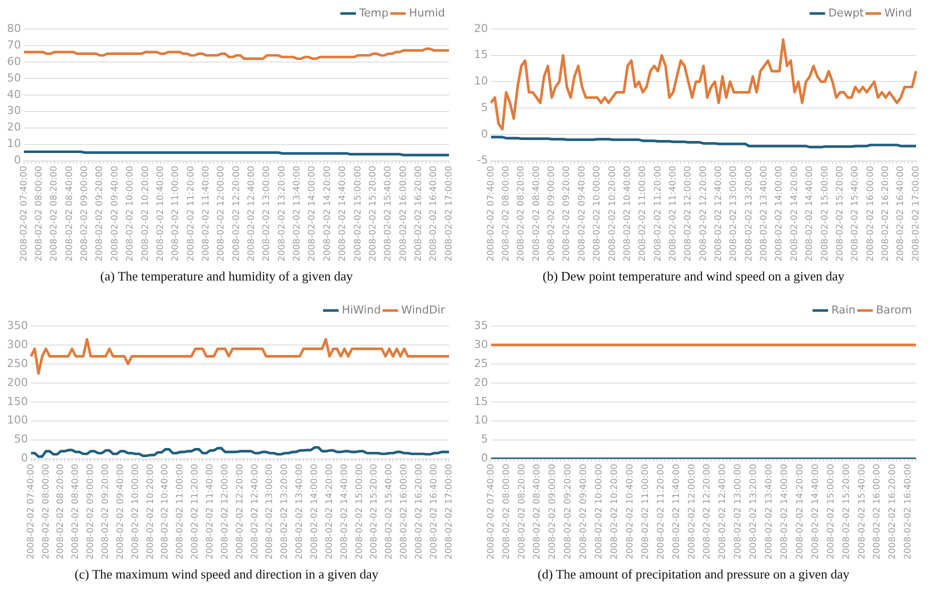 This screenshot has height=595, width=934. Describe the element at coordinates (226, 574) in the screenshot. I see `text: (c) The maximum wind speed and direction in a given day` at that location.